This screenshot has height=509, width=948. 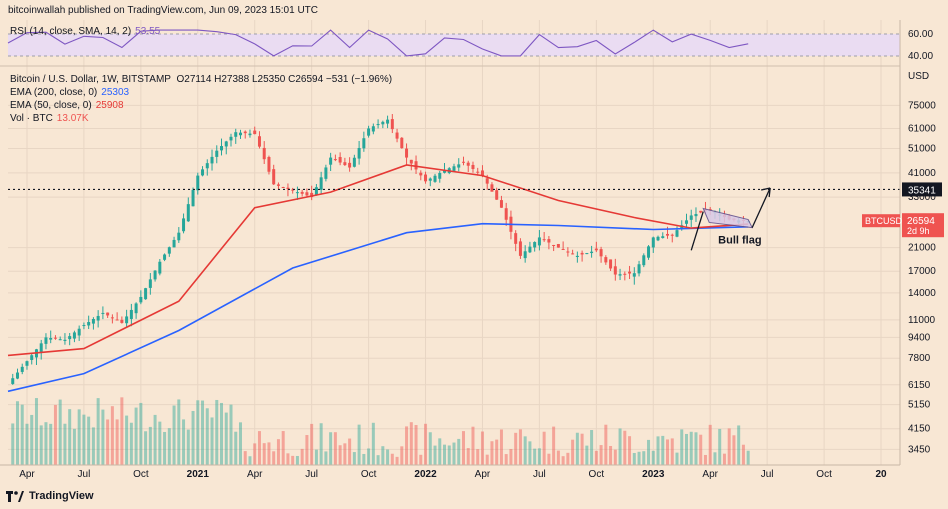 I want to click on price-tick-label: 75000, so click(x=922, y=105).